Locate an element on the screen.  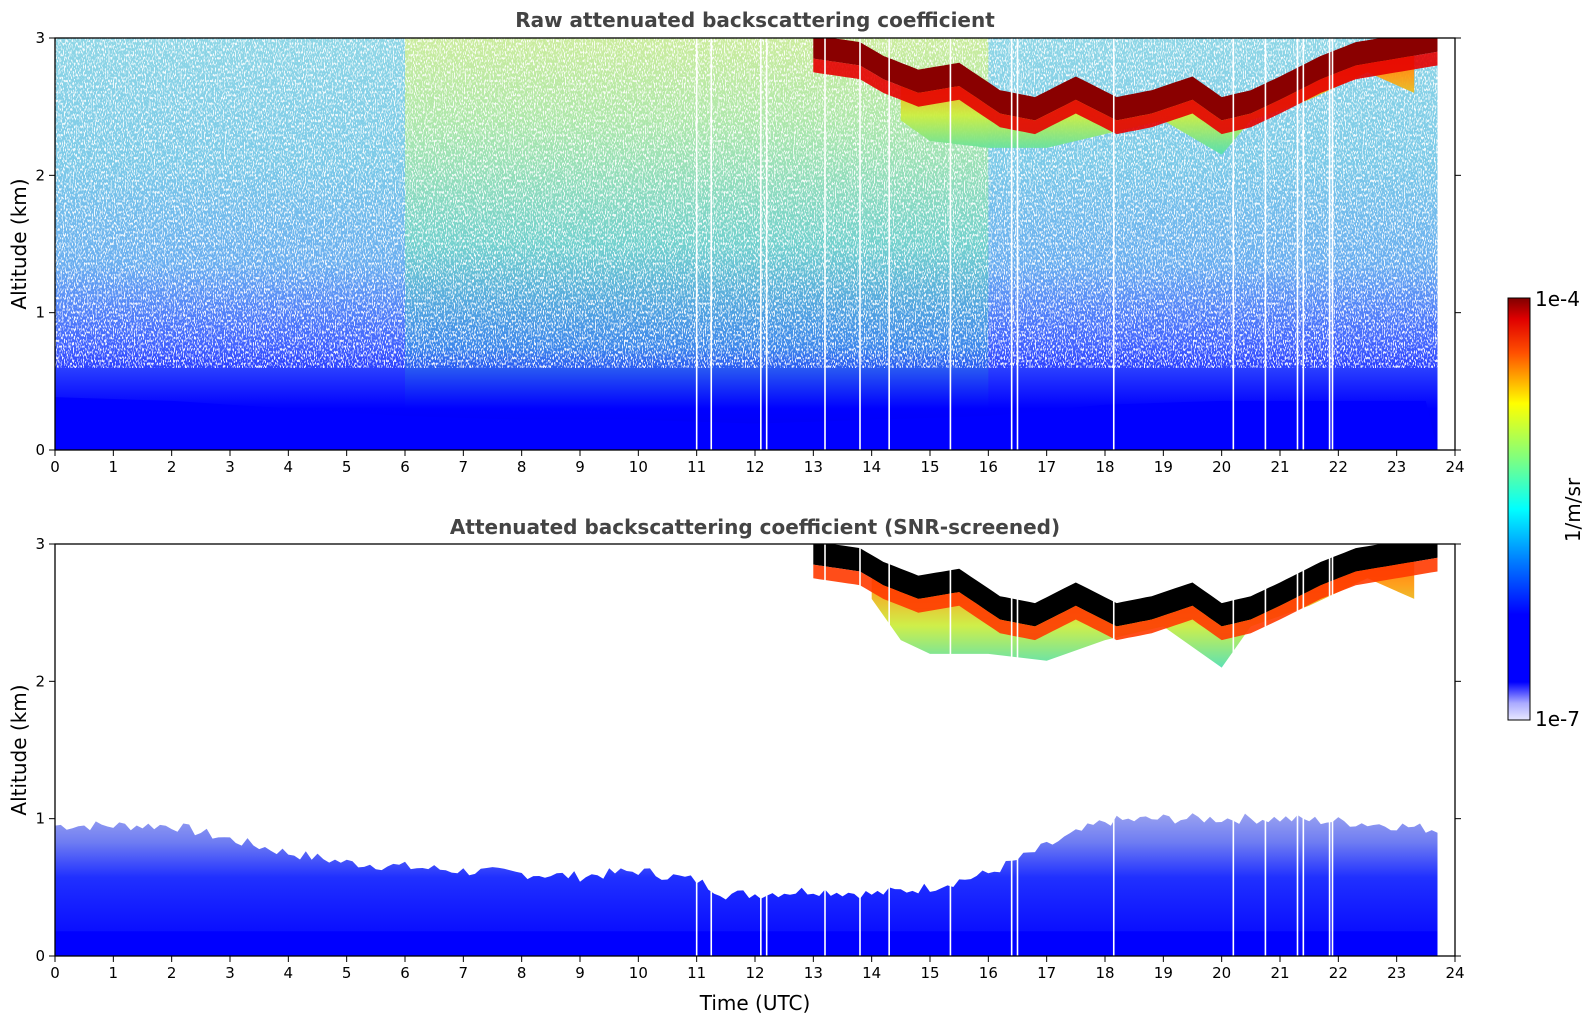
snr-x-axis: 0 1 2 3 4 5 6 7 8 9 10 11 12 13 14 15 16 17 18 19 20 21 22 23 24 is located at coordinates (757, 969).